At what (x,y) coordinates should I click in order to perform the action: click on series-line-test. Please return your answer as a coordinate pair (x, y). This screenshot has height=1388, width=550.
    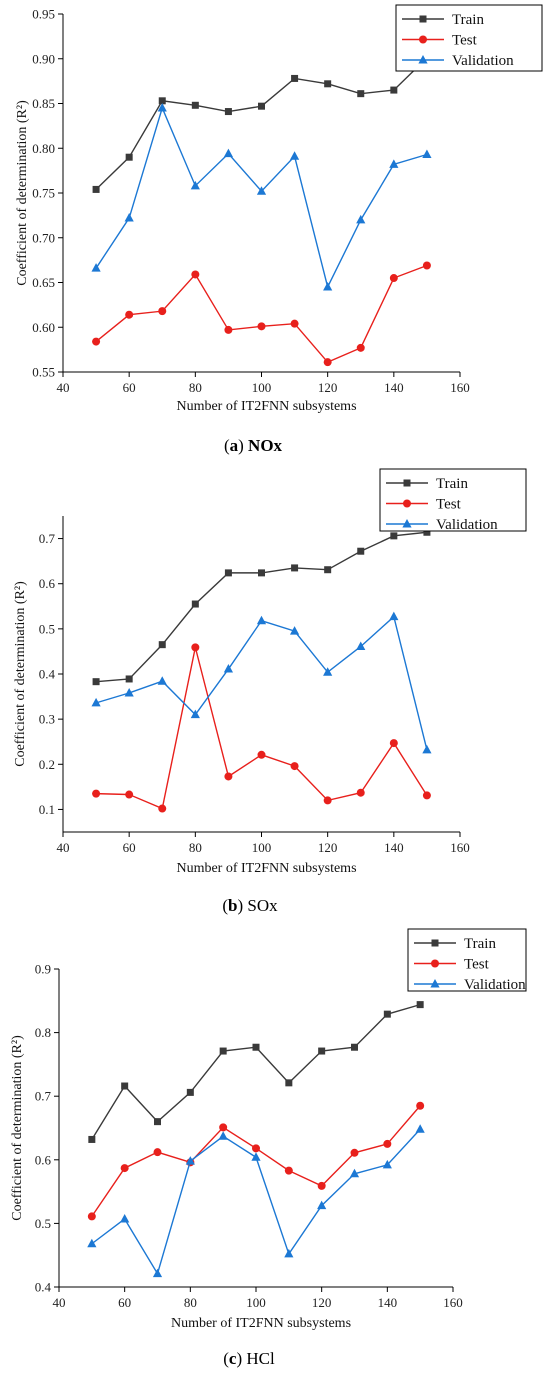
    Looking at the image, I should click on (256, 1161).